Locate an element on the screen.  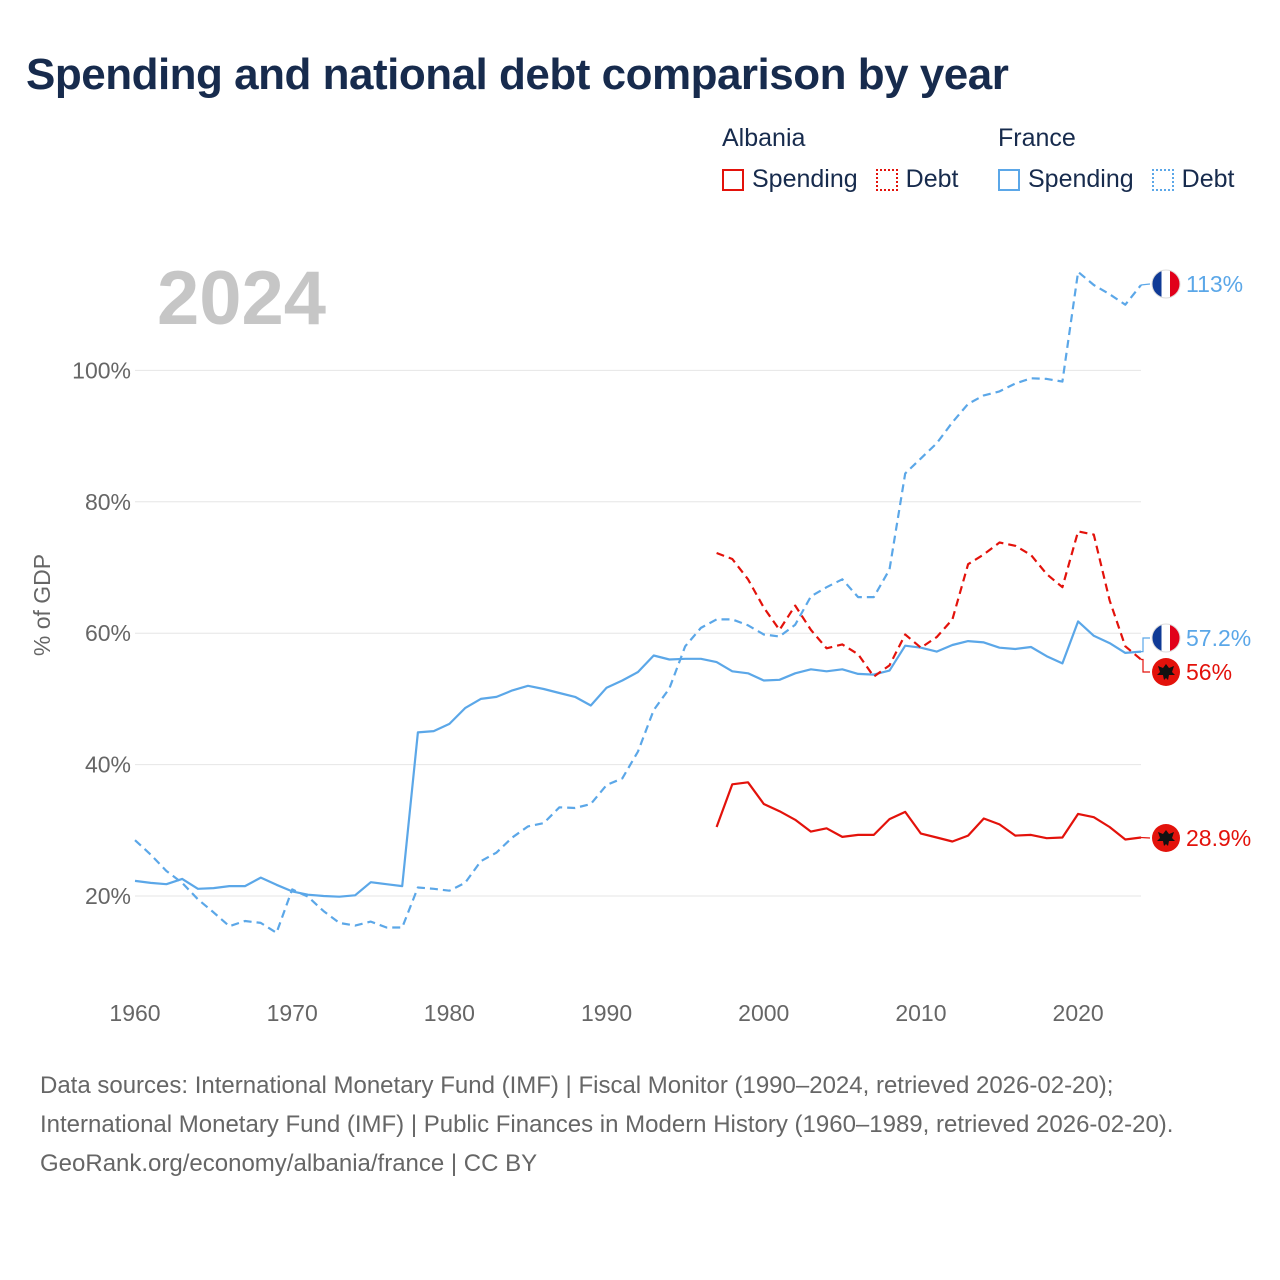
dotted-line-swatch-icon is located at coordinates (886, 179).